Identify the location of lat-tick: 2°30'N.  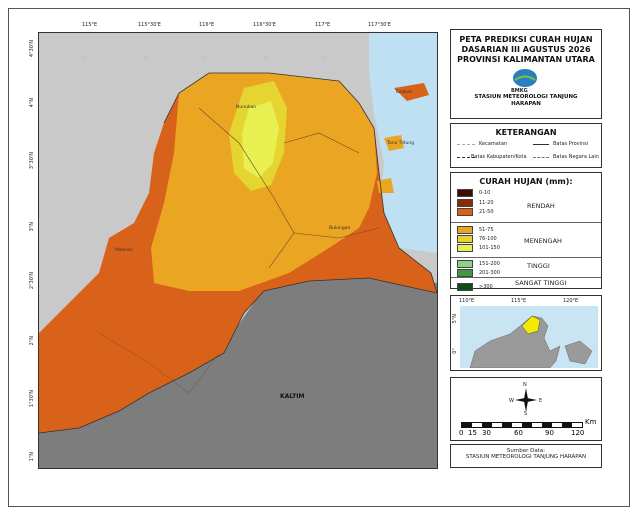
(32, 281).